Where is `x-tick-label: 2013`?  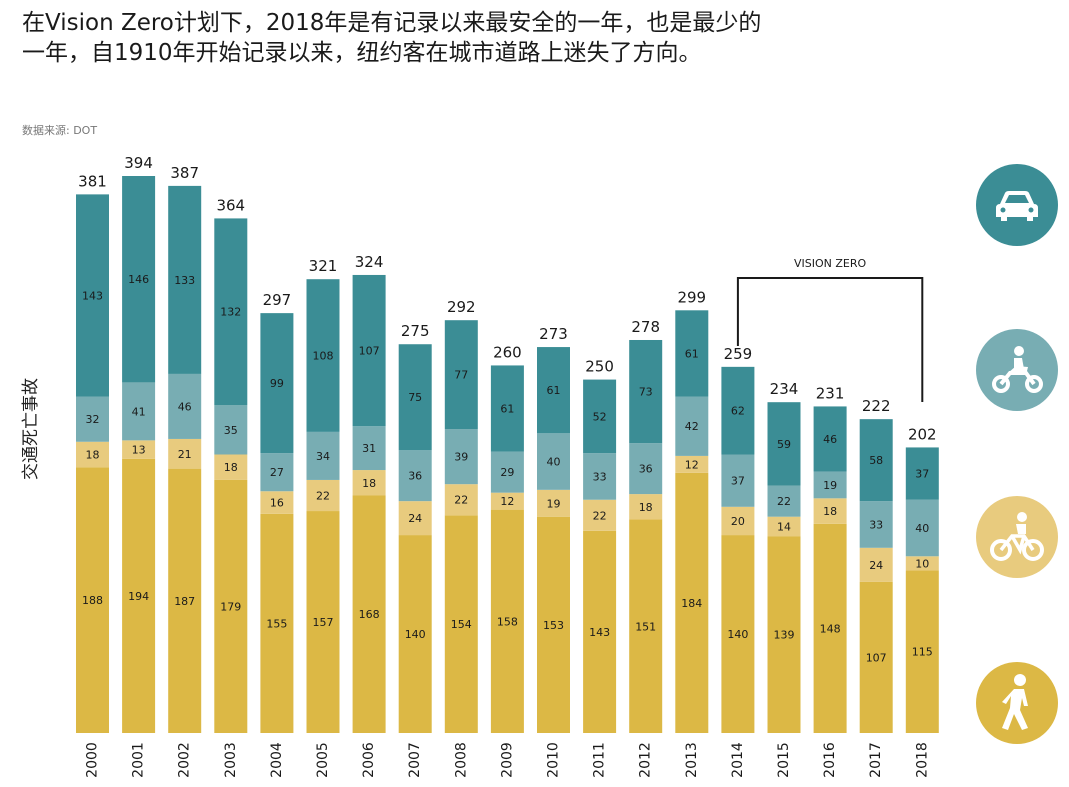
x-tick-label: 2013 is located at coordinates (692, 760).